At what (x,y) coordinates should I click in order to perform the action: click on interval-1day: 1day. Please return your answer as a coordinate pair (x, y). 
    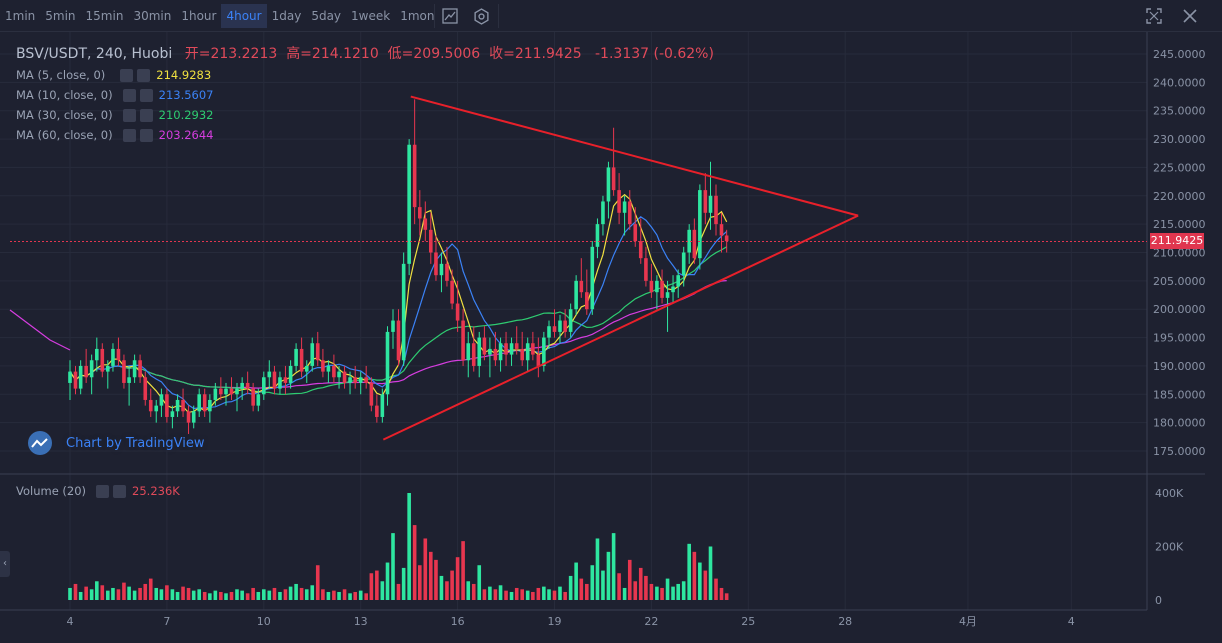
    Looking at the image, I should click on (286, 16).